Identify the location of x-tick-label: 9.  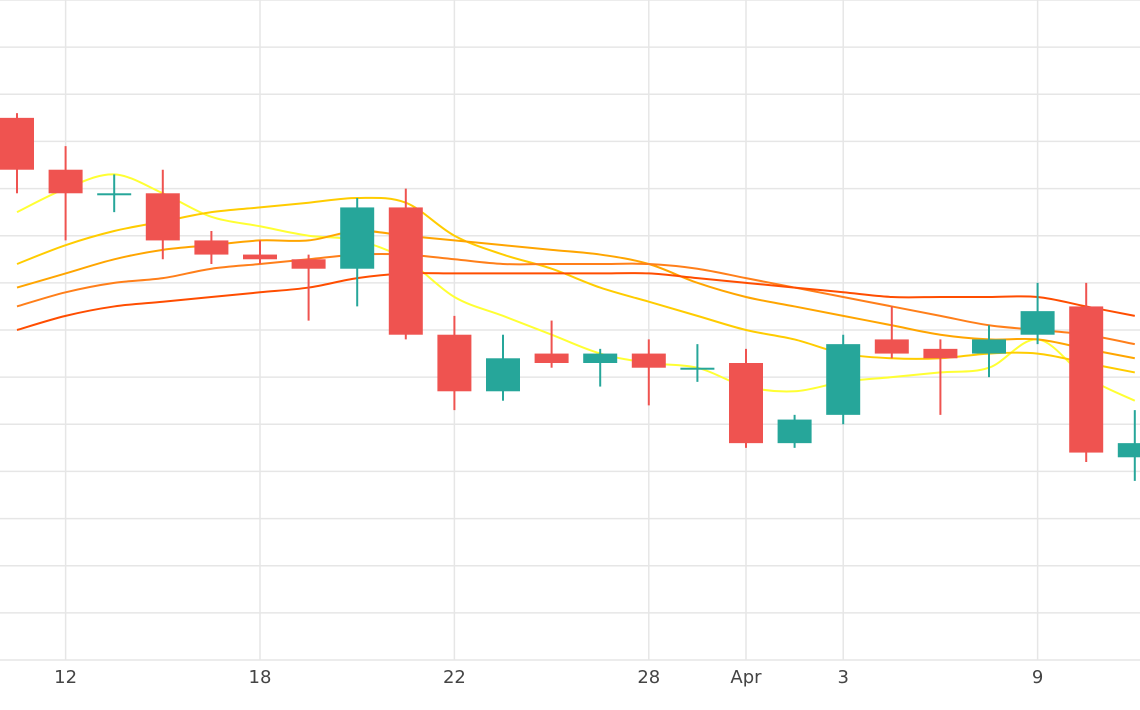
(1037, 677).